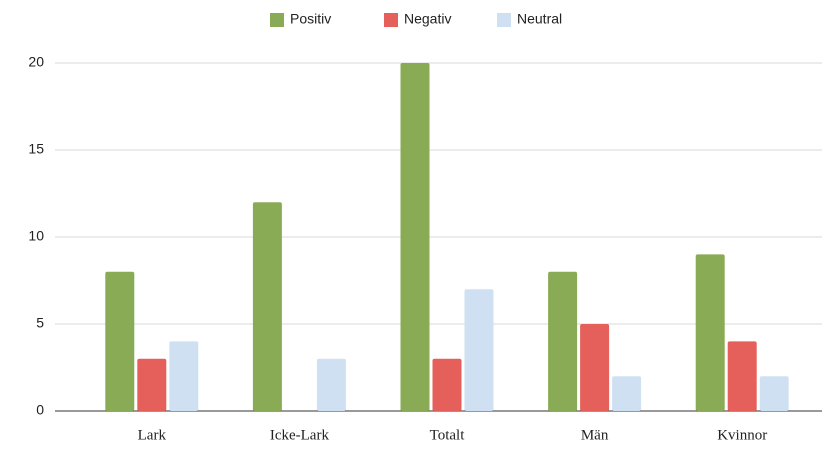 The image size is (822, 452). Describe the element at coordinates (40, 410) in the screenshot. I see `y-tick-label: 0` at that location.